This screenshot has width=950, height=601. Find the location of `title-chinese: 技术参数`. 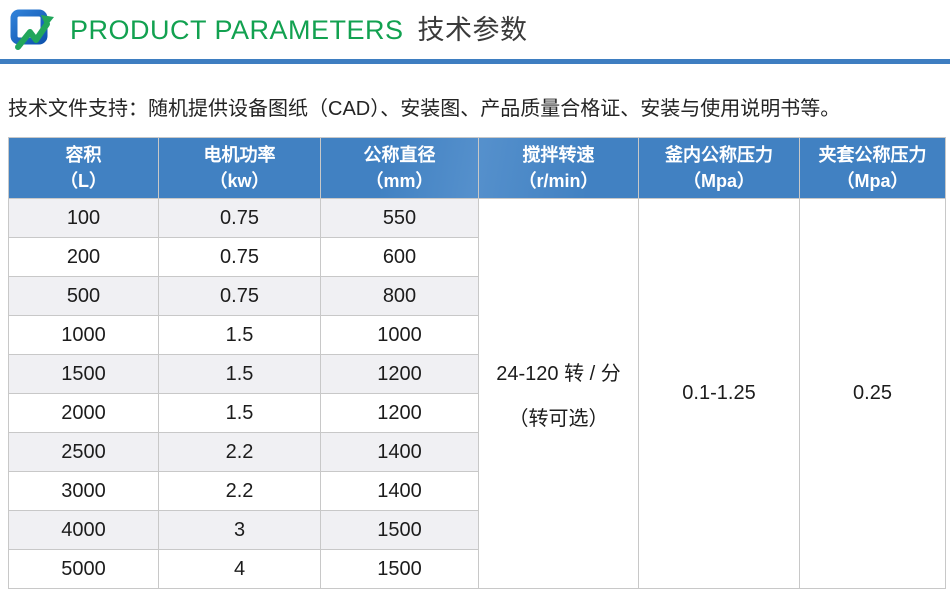

title-chinese: 技术参数 is located at coordinates (472, 30).